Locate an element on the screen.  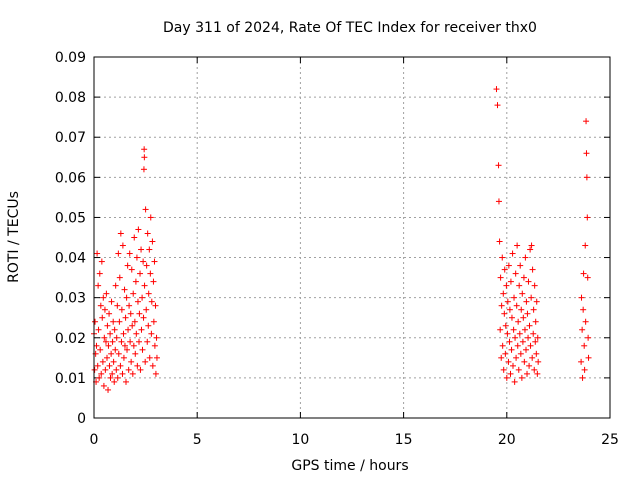
x-tick-label: 15 is located at coordinates (404, 440).